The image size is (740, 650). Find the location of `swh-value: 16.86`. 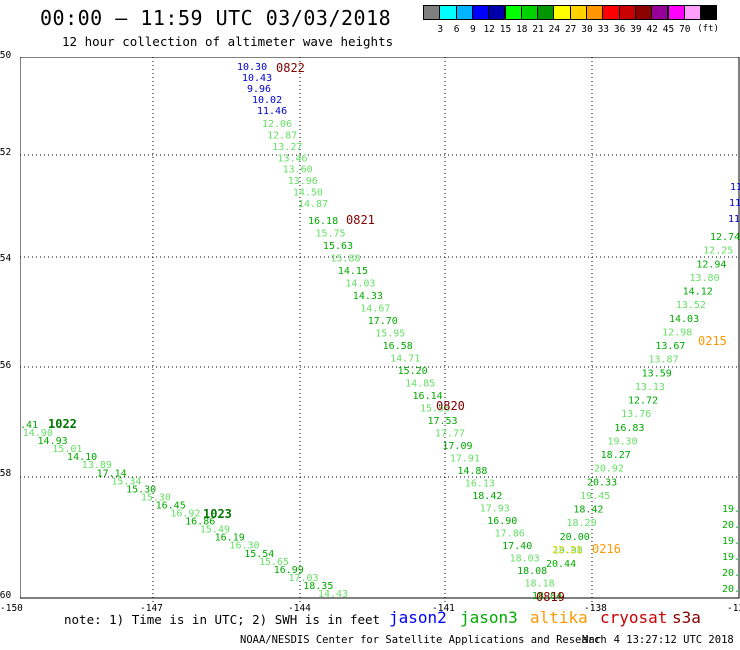

swh-value: 16.86 is located at coordinates (200, 522).